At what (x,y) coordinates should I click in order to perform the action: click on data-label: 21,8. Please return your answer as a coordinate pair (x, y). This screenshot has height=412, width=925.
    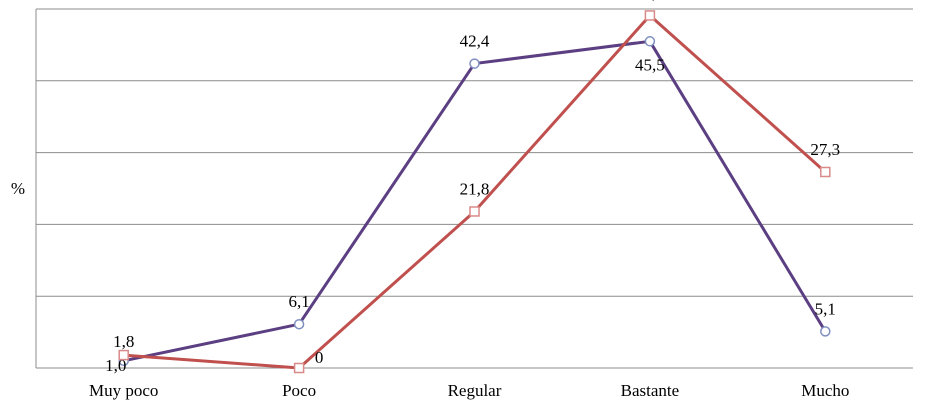
    Looking at the image, I should click on (475, 188).